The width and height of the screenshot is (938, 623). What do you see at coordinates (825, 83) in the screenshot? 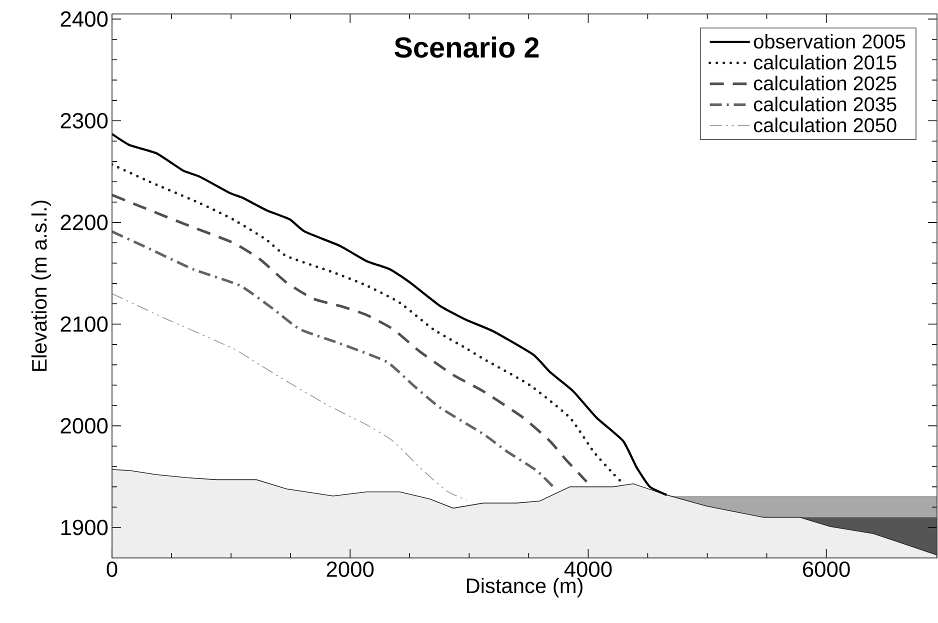
I see `legend-label: calculation 2025` at bounding box center [825, 83].